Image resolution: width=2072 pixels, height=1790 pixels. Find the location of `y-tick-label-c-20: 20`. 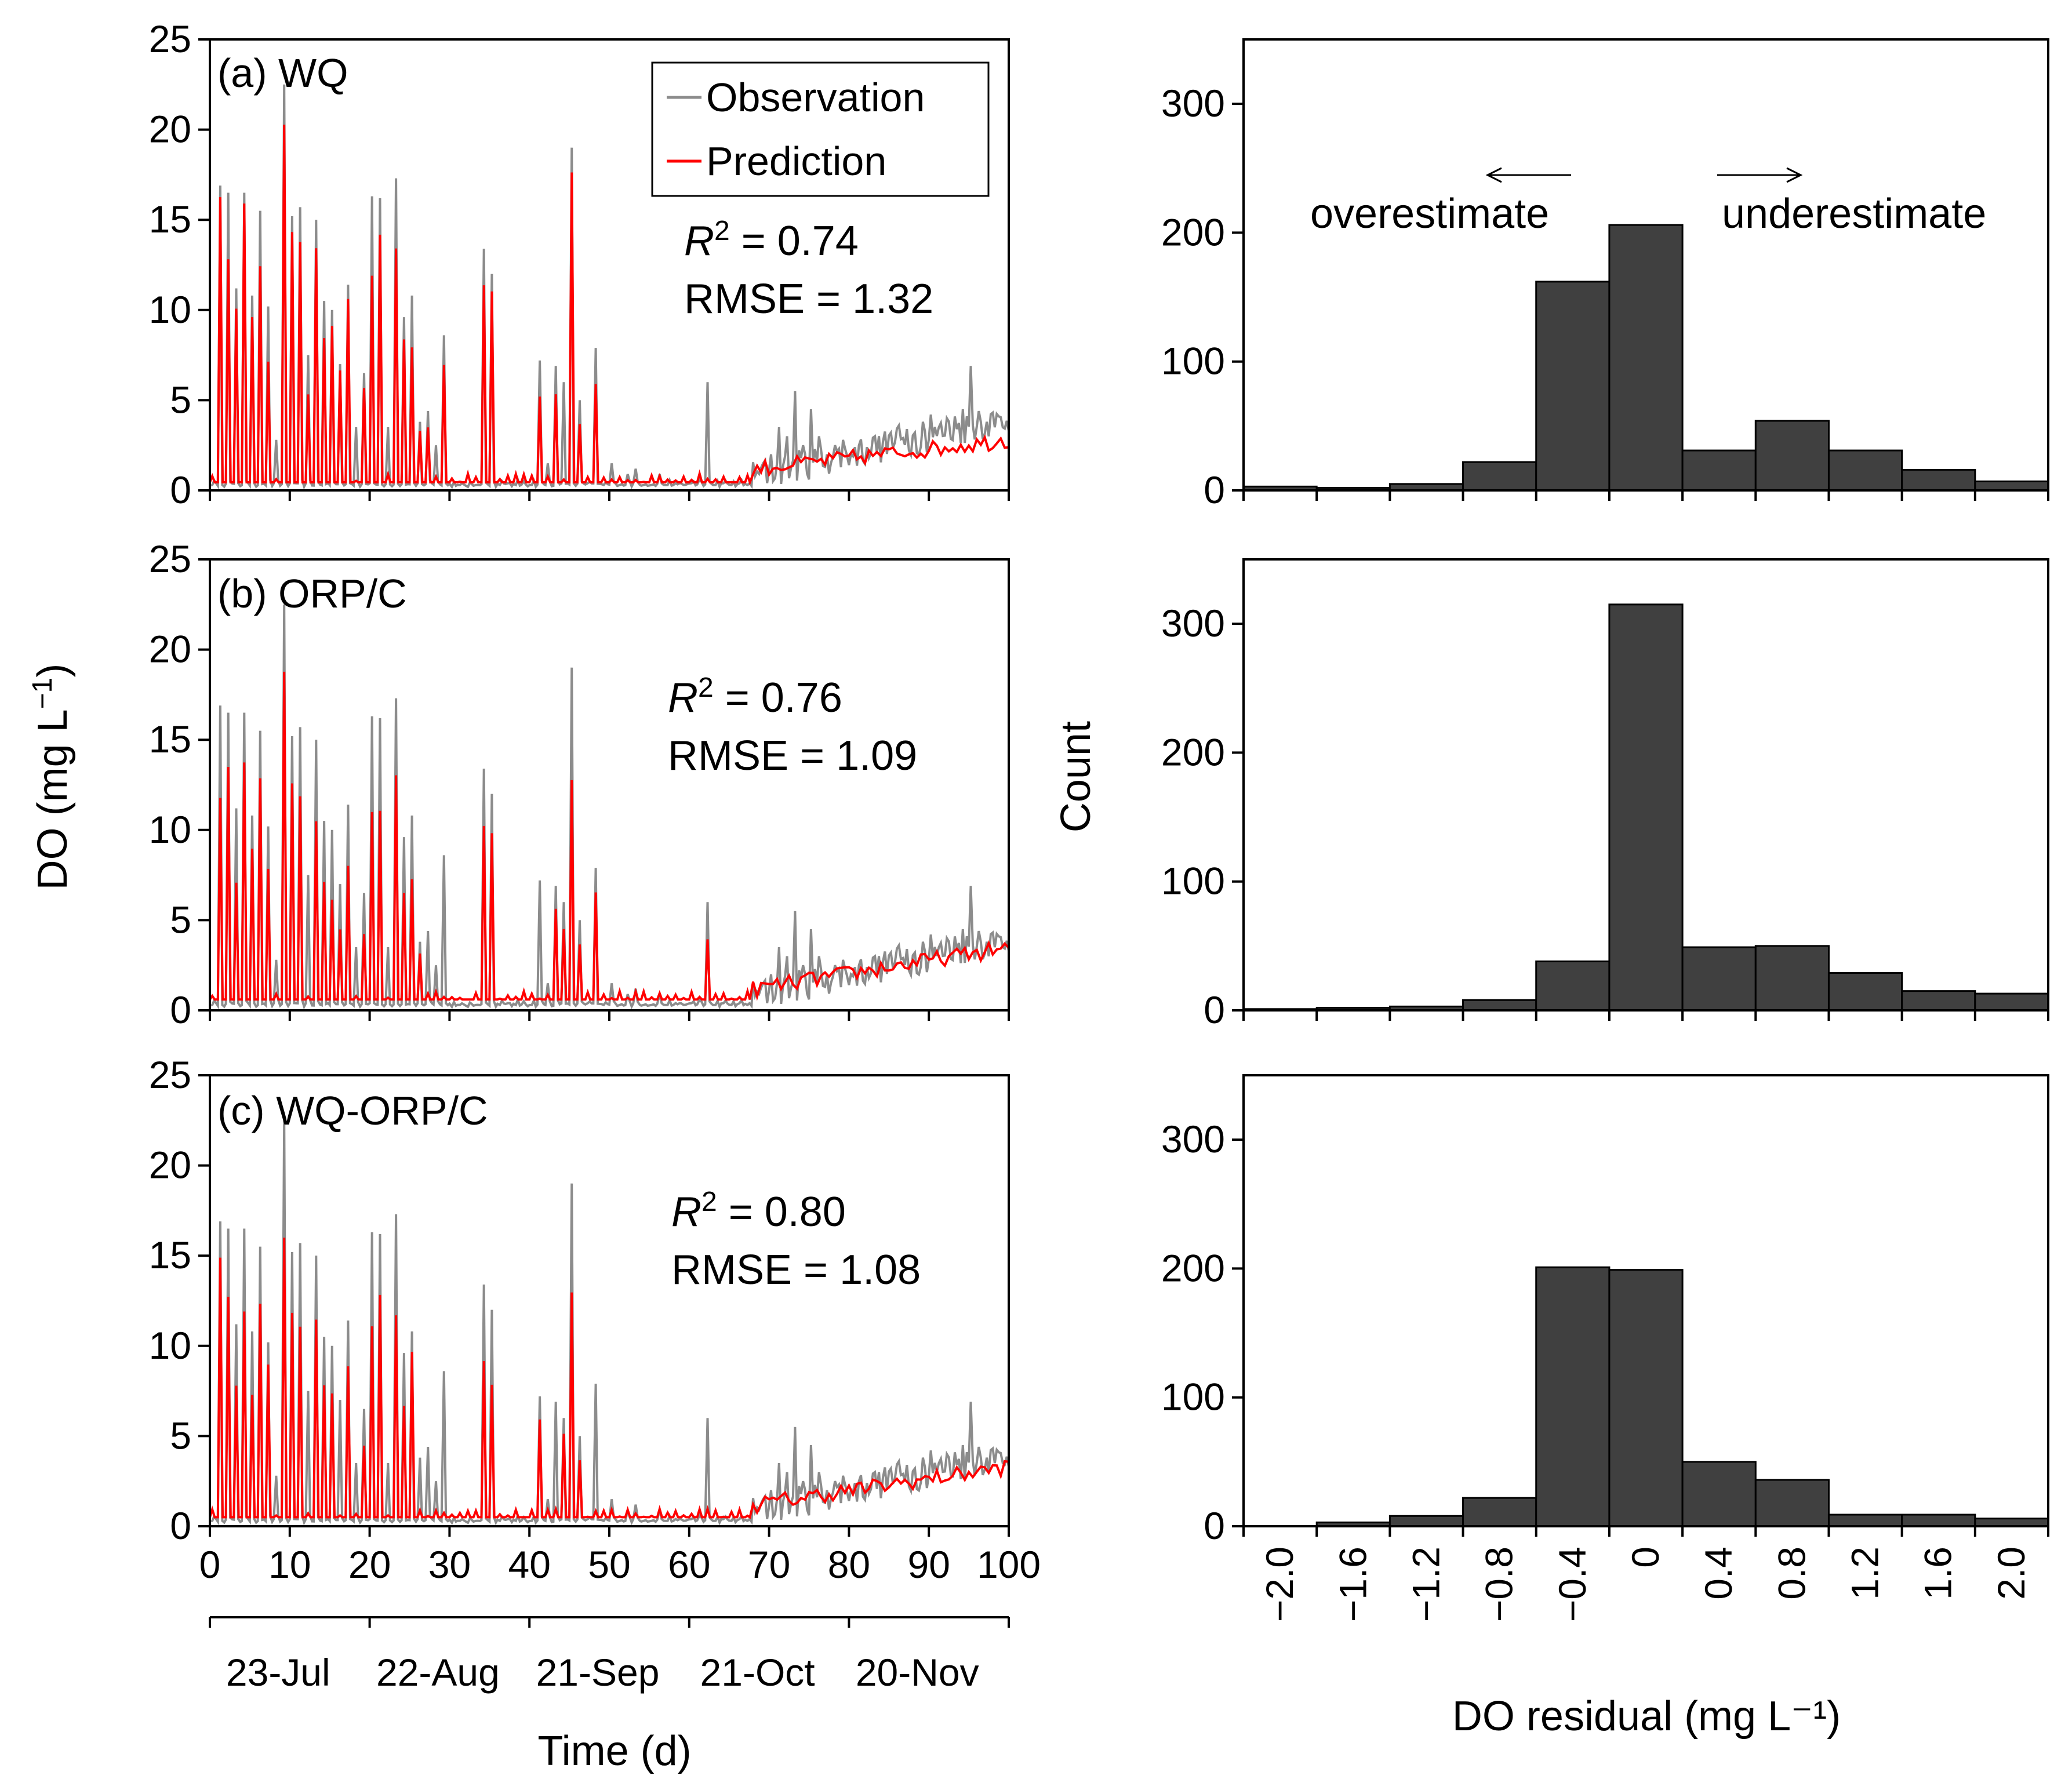

y-tick-label-c-20: 20 is located at coordinates (170, 1165).